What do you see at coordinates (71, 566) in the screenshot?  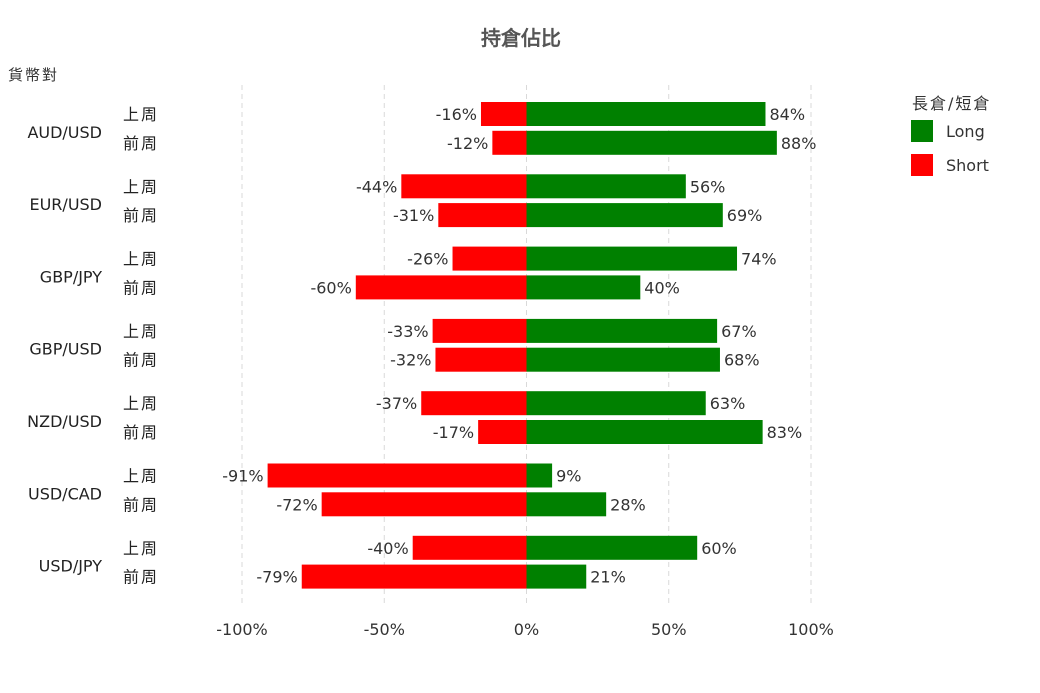 I see `pair-label: USD/JPY` at bounding box center [71, 566].